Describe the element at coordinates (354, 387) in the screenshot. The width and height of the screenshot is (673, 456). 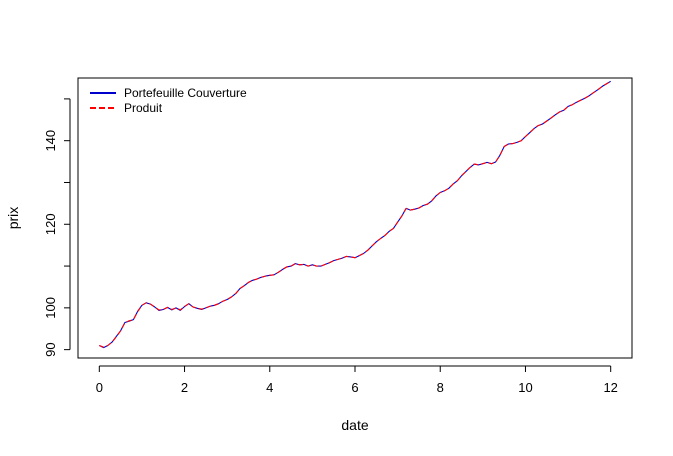
I see `x-tick-label: 6` at that location.